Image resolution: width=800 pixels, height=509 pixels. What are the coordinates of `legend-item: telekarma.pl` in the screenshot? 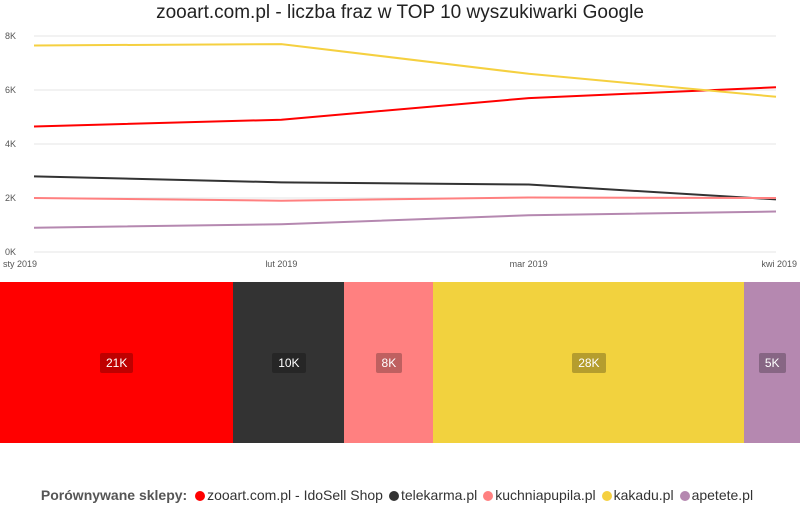 It's located at (433, 495).